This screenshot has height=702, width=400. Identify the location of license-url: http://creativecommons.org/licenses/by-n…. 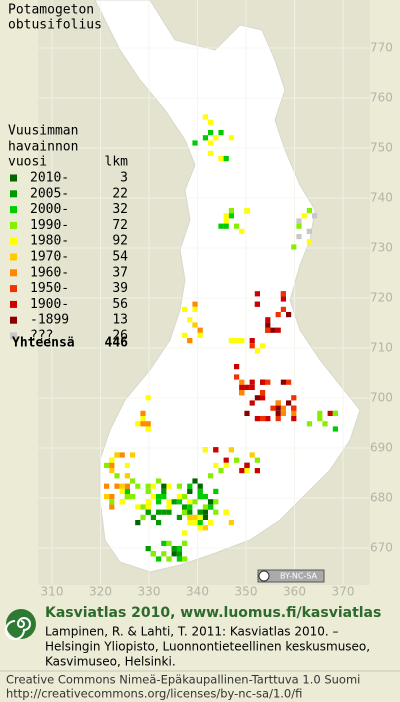
(154, 694).